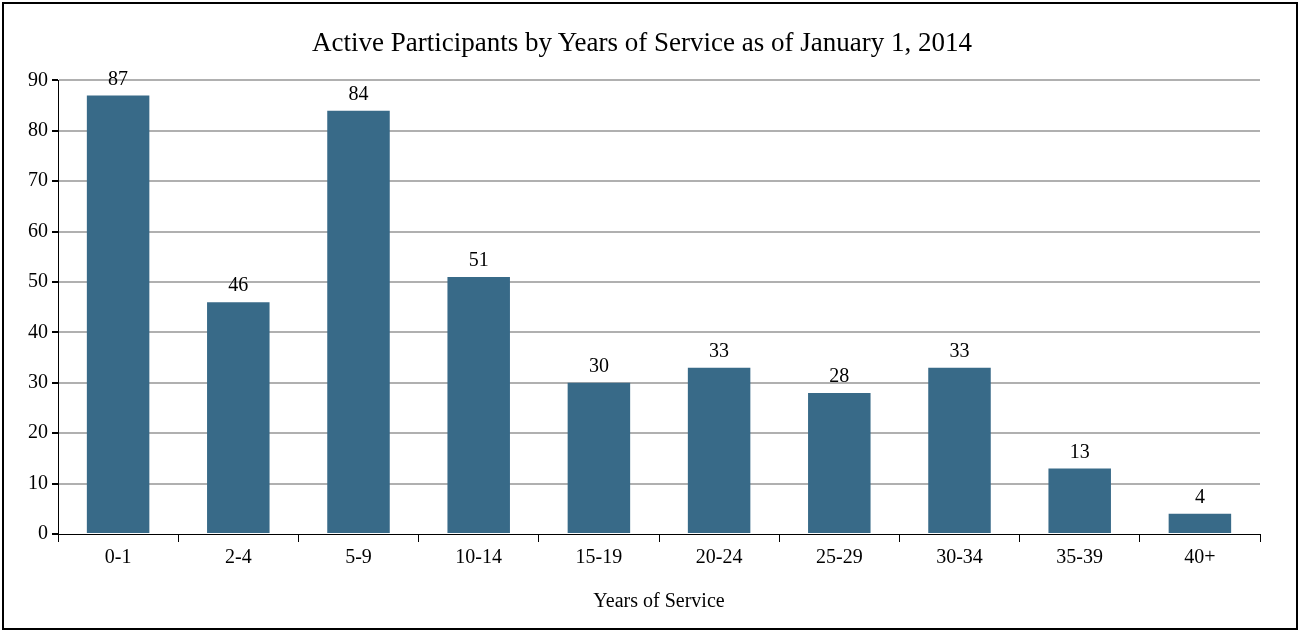 This screenshot has height=636, width=1304. I want to click on x-tick-label: 35-39, so click(1080, 556).